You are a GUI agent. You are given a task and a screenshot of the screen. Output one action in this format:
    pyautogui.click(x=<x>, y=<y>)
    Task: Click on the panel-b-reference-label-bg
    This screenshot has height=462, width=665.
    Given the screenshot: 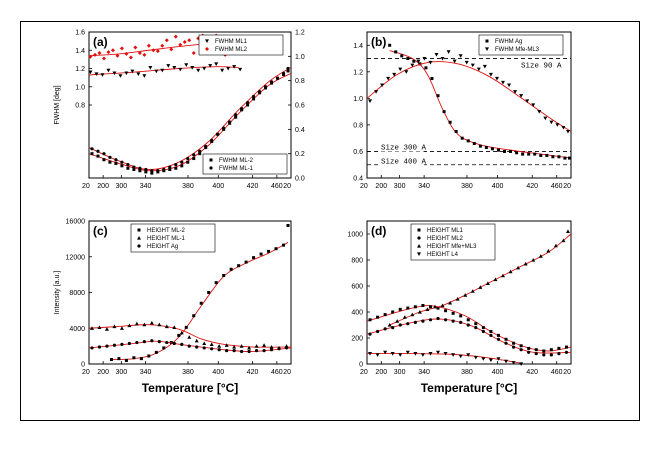 What is the action you would take?
    pyautogui.click(x=402, y=147)
    